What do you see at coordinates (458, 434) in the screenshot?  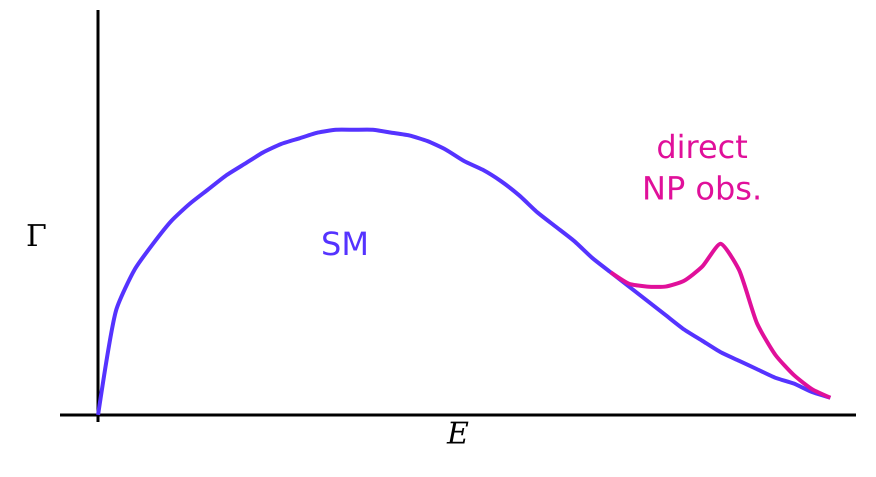 I see `x-axis-title: E` at bounding box center [458, 434].